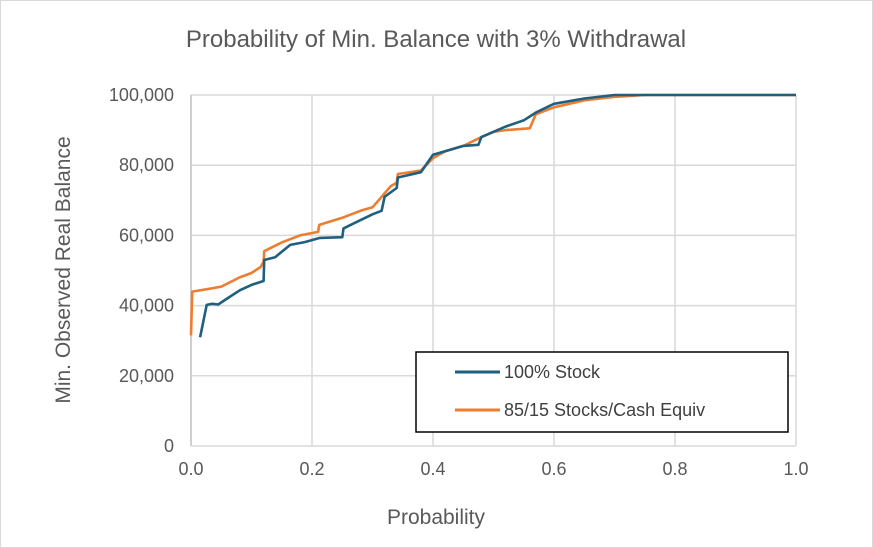 This screenshot has height=548, width=873. What do you see at coordinates (190, 469) in the screenshot?
I see `x-tick-label: 0.0` at bounding box center [190, 469].